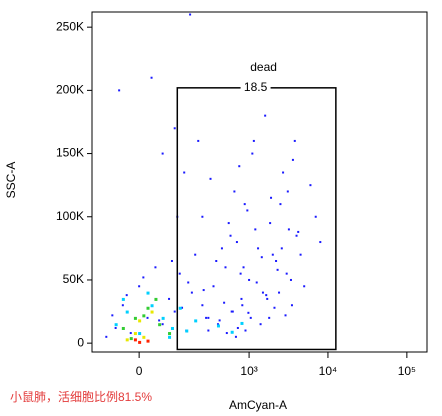  Describe the element at coordinates (328, 371) in the screenshot. I see `x-tick-label: 10⁴` at that location.